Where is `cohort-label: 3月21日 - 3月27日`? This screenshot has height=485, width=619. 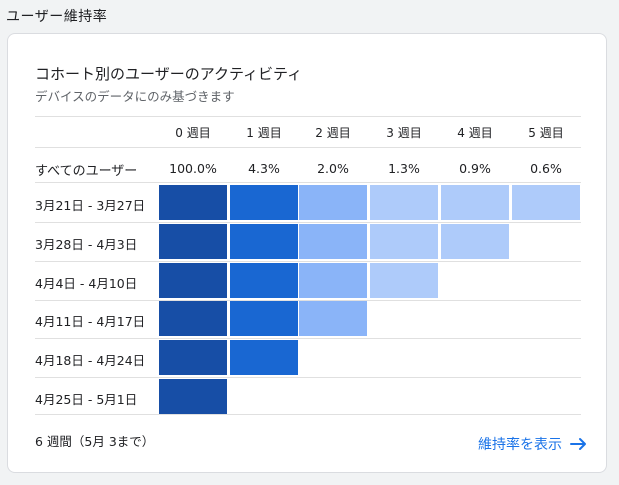
cohort-label: 3月21日 - 3月27日 is located at coordinates (90, 205).